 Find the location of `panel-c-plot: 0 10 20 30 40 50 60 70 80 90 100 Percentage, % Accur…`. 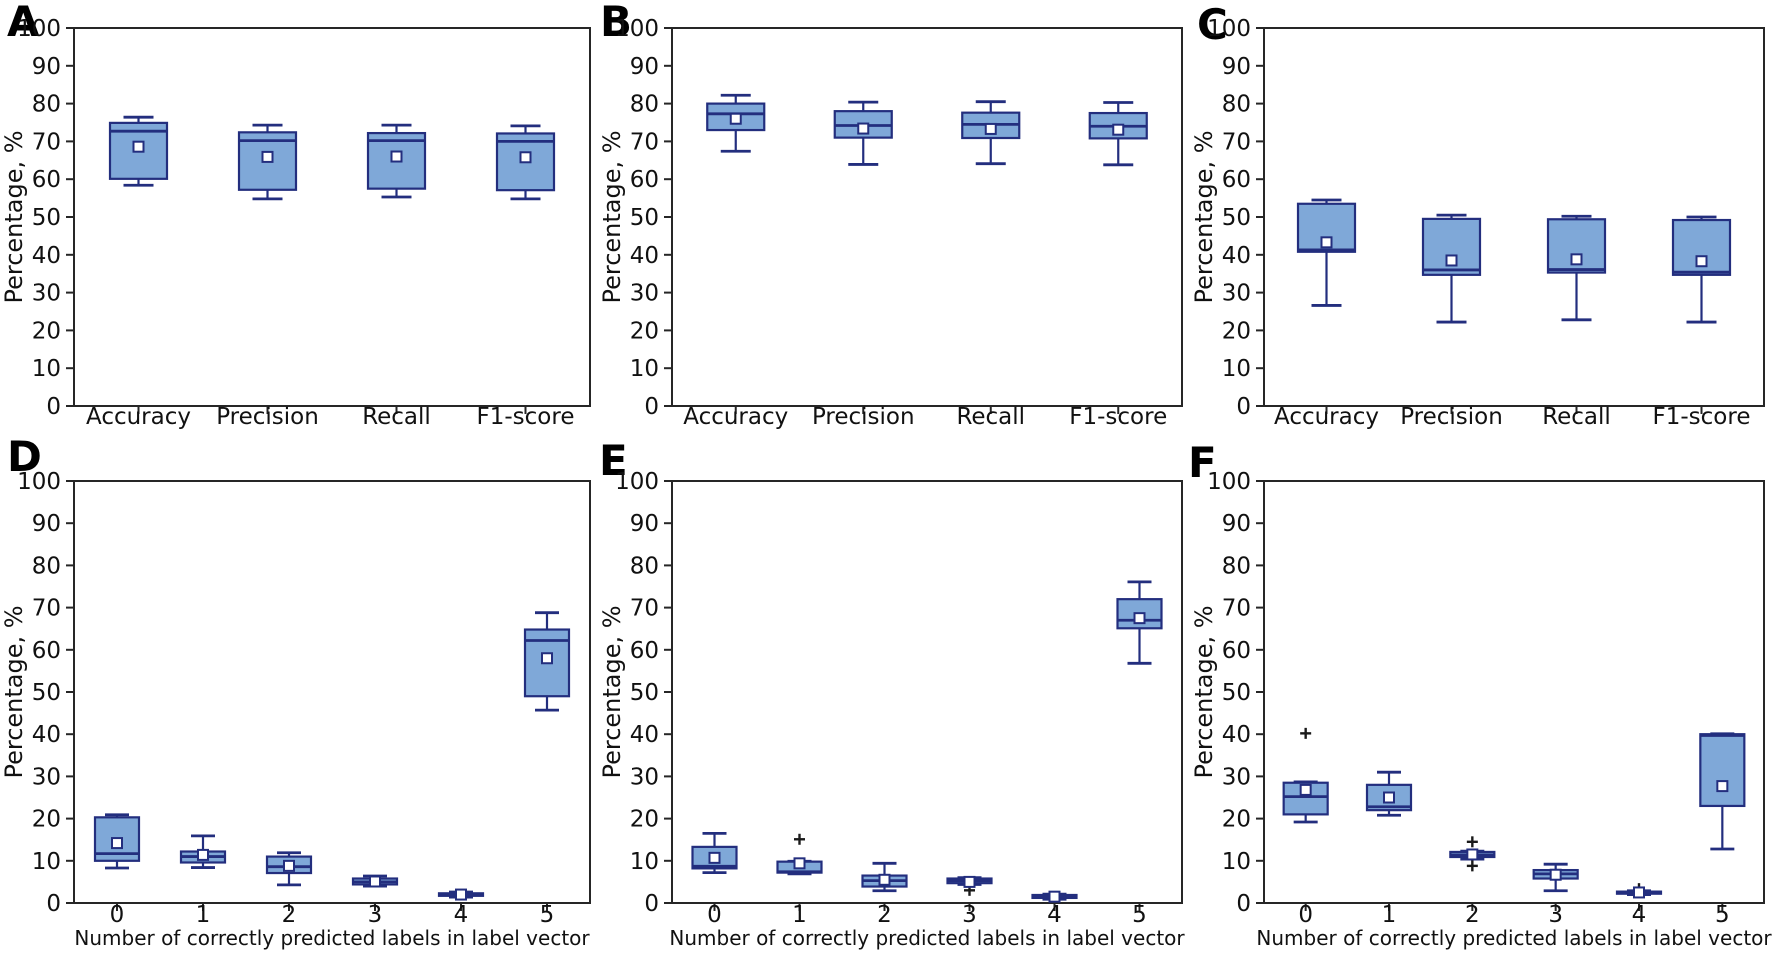

panel-c-plot: 0 10 20 30 40 50 60 70 80 90 100 Percentage, % Accur… is located at coordinates (1477, 223).